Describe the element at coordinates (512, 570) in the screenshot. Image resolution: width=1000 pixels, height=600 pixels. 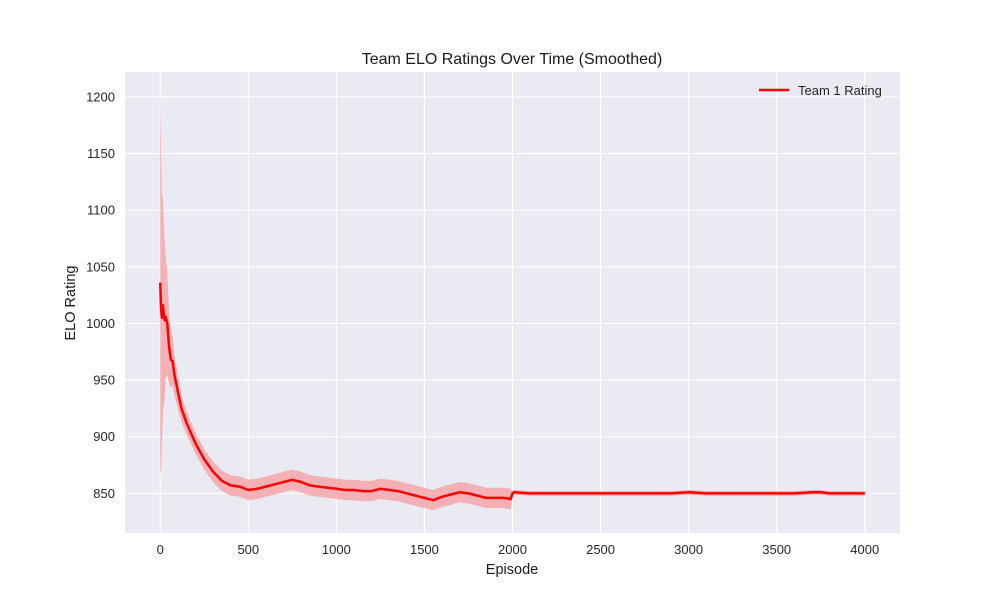
I see `x-axis-label: Episode` at that location.